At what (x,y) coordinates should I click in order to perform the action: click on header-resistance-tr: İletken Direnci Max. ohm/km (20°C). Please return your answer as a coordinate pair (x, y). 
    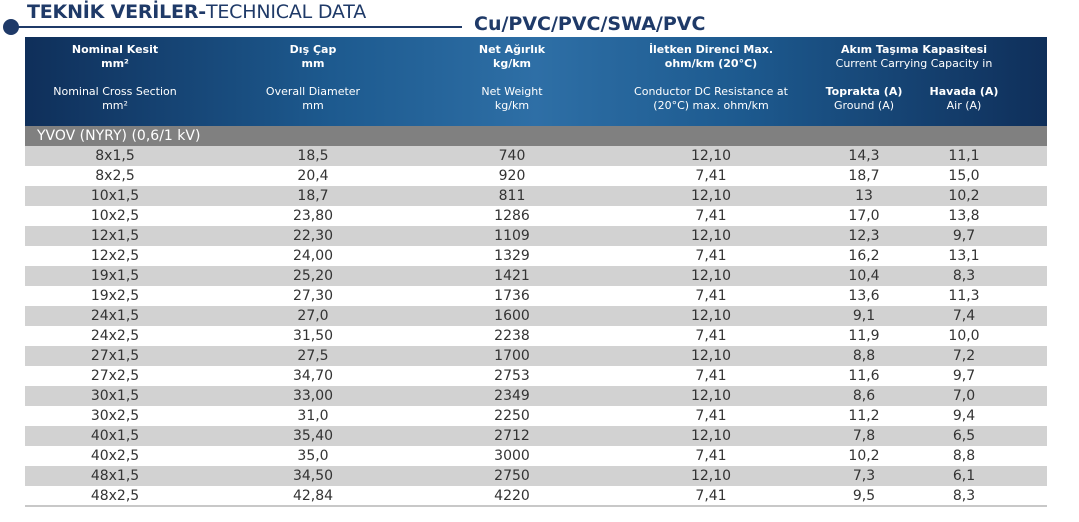
    Looking at the image, I should click on (711, 57).